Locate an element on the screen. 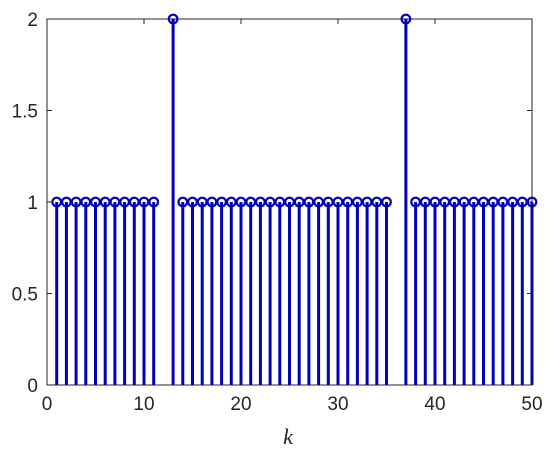 This screenshot has height=451, width=550. y-tick-label: 1 is located at coordinates (32, 203).